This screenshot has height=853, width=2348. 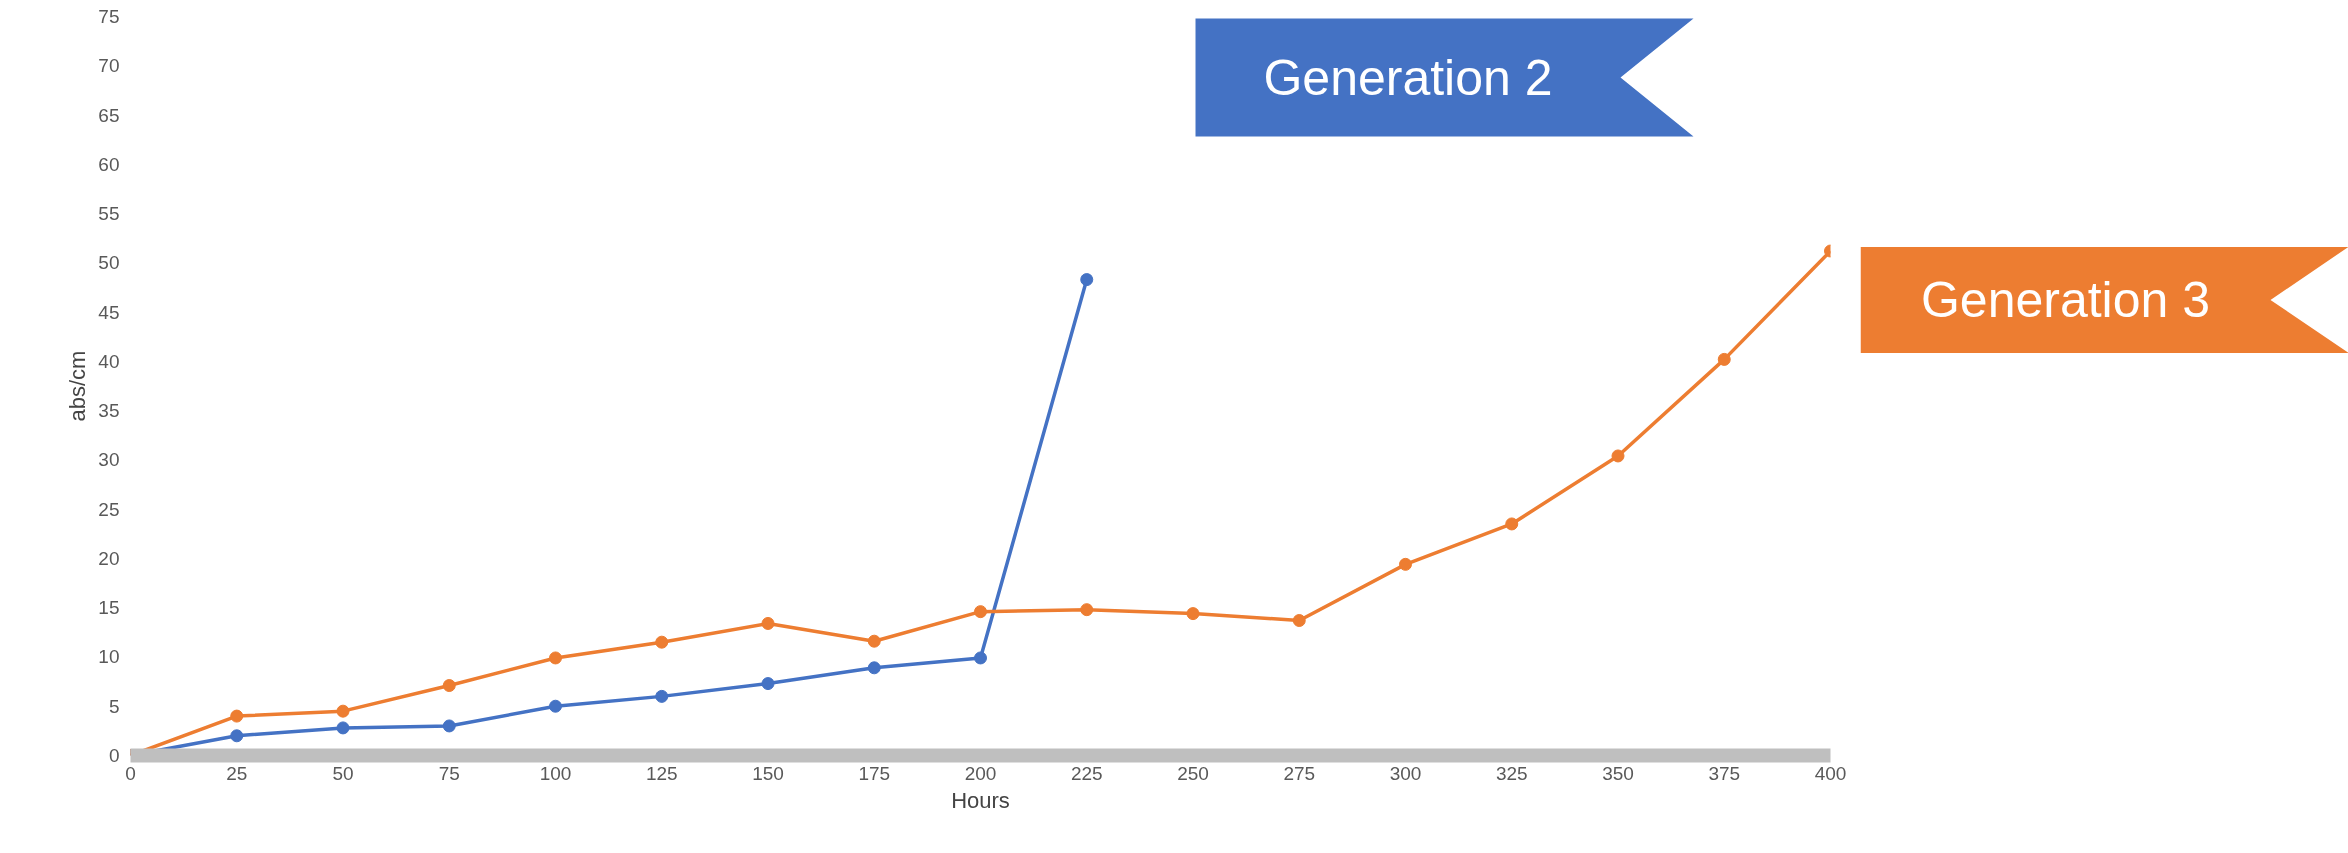 What do you see at coordinates (109, 608) in the screenshot?
I see `y-tick-label: 15` at bounding box center [109, 608].